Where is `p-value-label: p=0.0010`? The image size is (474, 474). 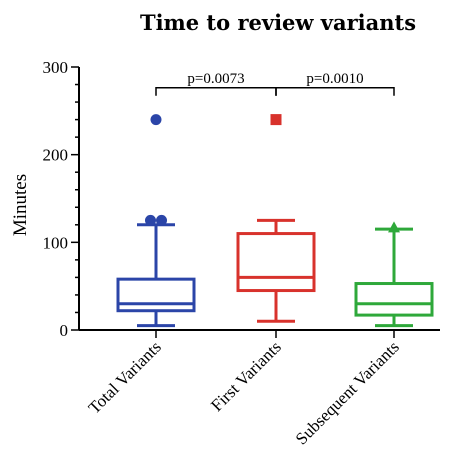 p-value-label: p=0.0010 is located at coordinates (334, 79).